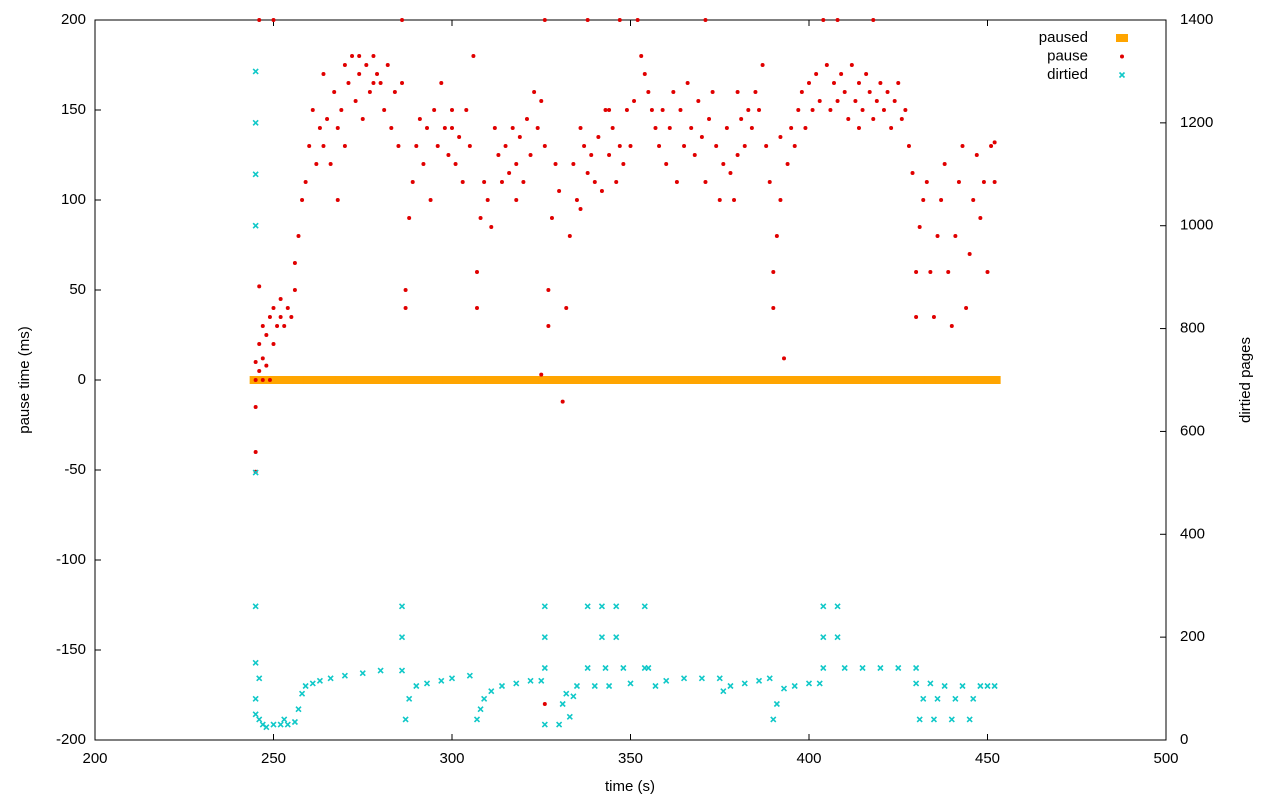 The height and width of the screenshot is (800, 1280). What do you see at coordinates (82, 379) in the screenshot?
I see `y-tick-label: 0` at bounding box center [82, 379].